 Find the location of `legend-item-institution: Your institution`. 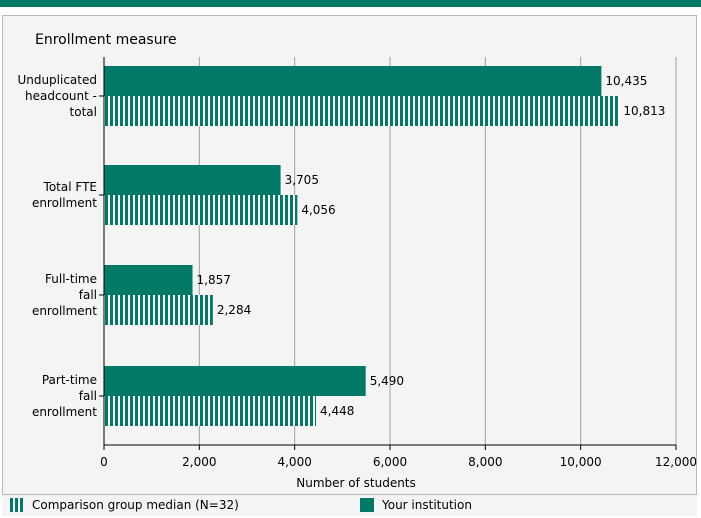

legend-item-institution: Your institution is located at coordinates (416, 505).